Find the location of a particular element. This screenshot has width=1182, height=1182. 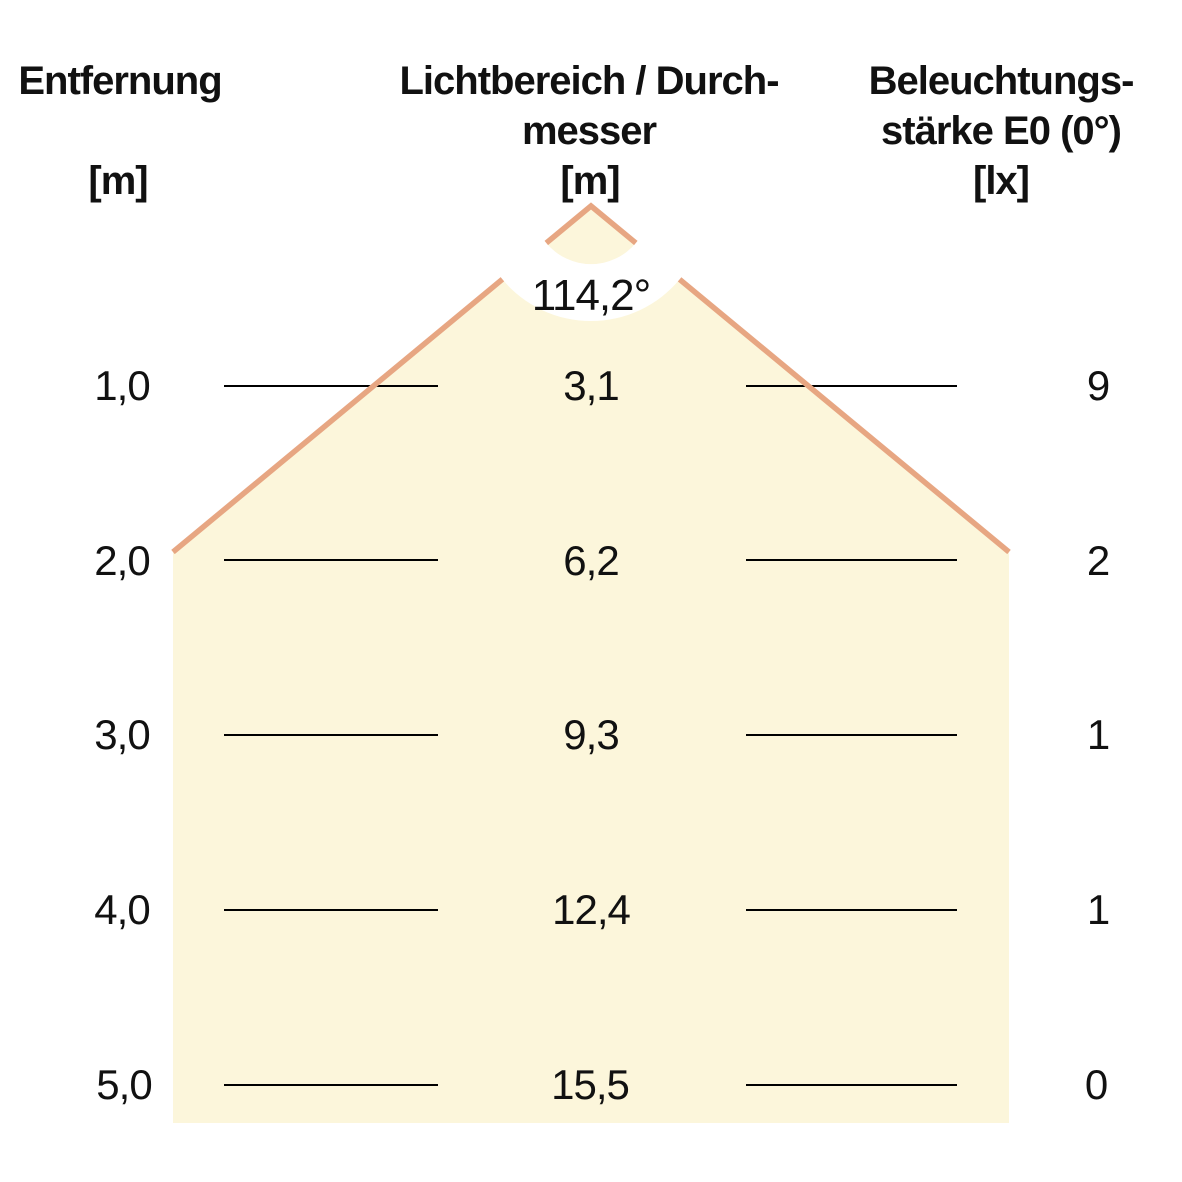

row2-entfernung-value: 2,0 is located at coordinates (122, 560).